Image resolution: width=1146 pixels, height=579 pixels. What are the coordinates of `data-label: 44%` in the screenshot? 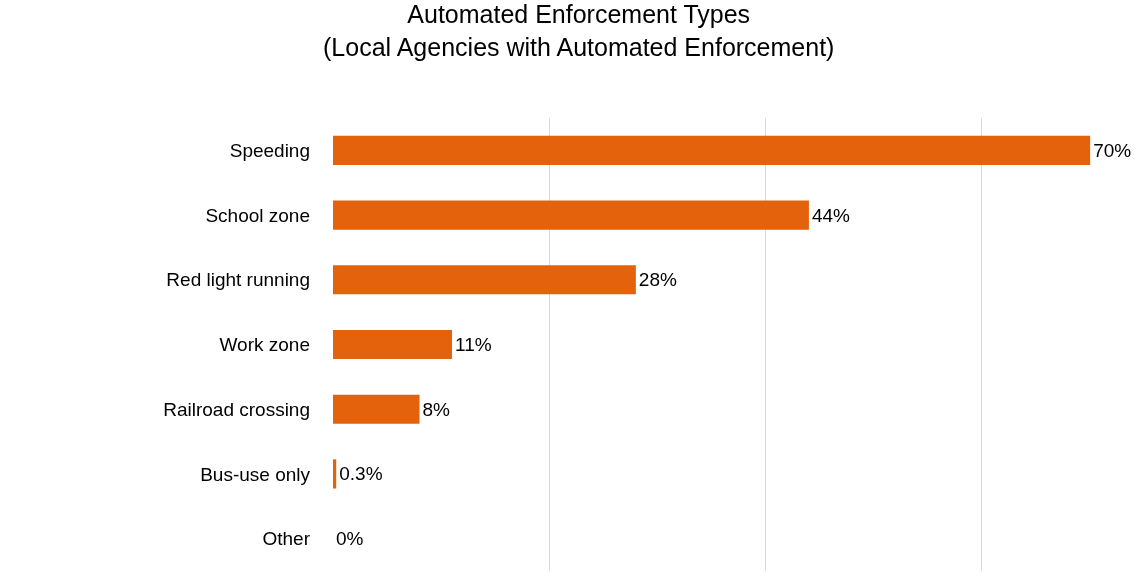 It's located at (831, 215).